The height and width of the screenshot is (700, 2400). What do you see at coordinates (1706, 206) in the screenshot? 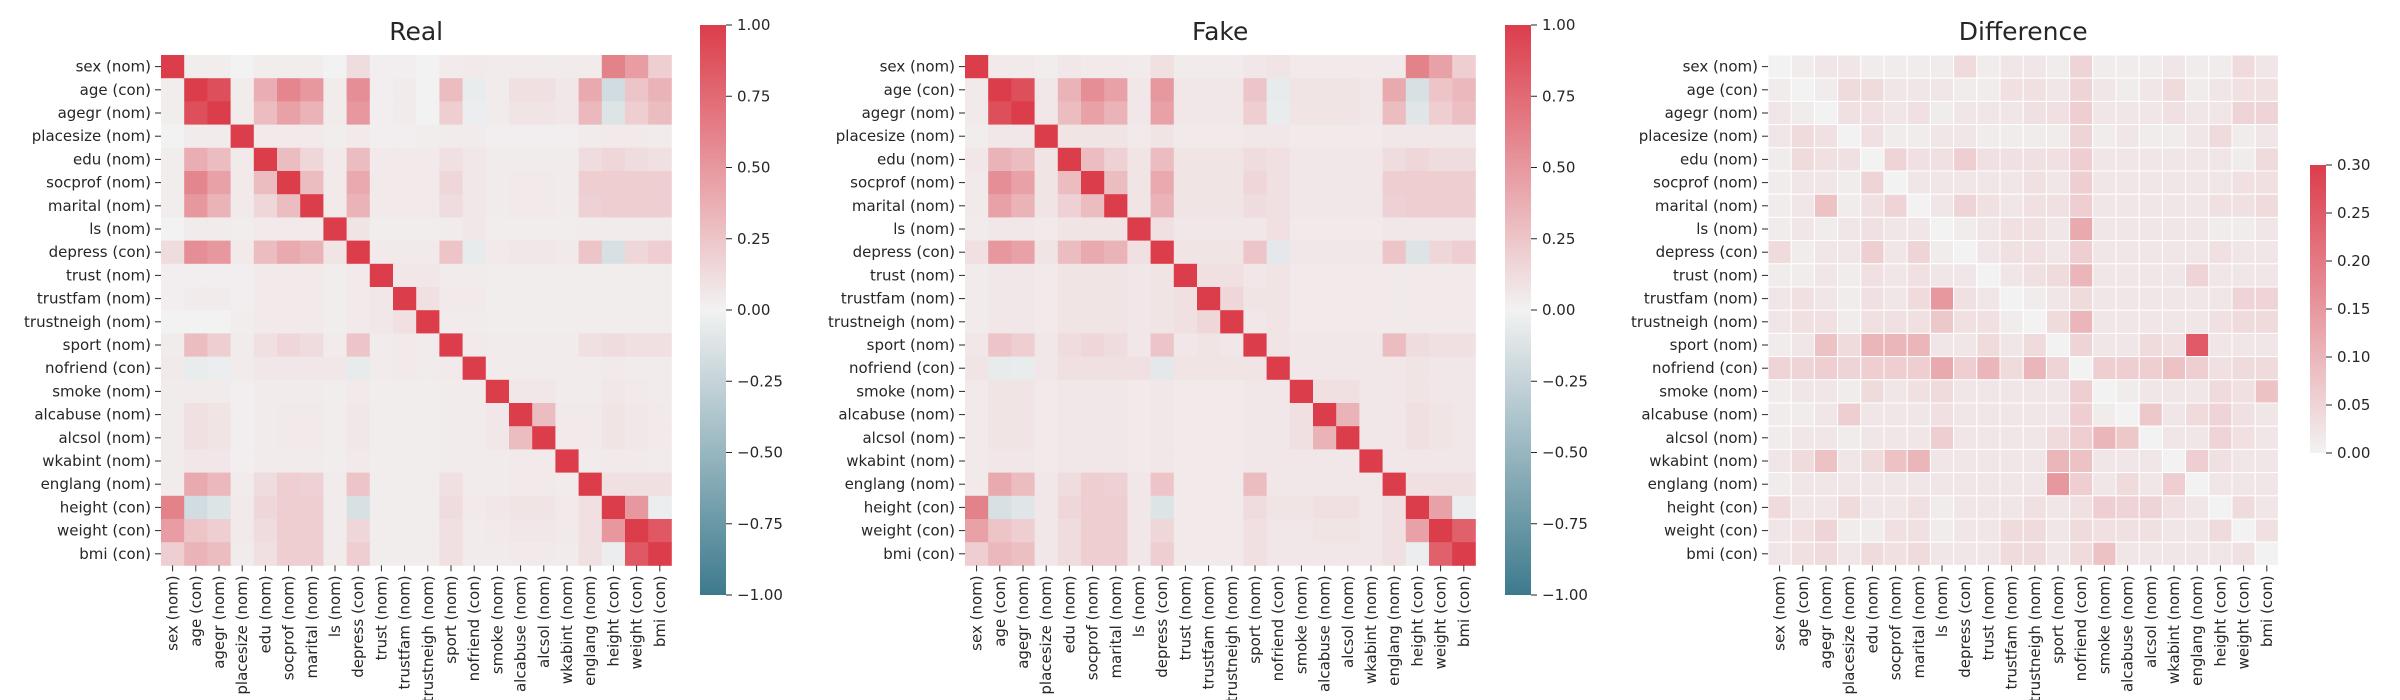
I see `y-tick-label: marital (nom)` at bounding box center [1706, 206].